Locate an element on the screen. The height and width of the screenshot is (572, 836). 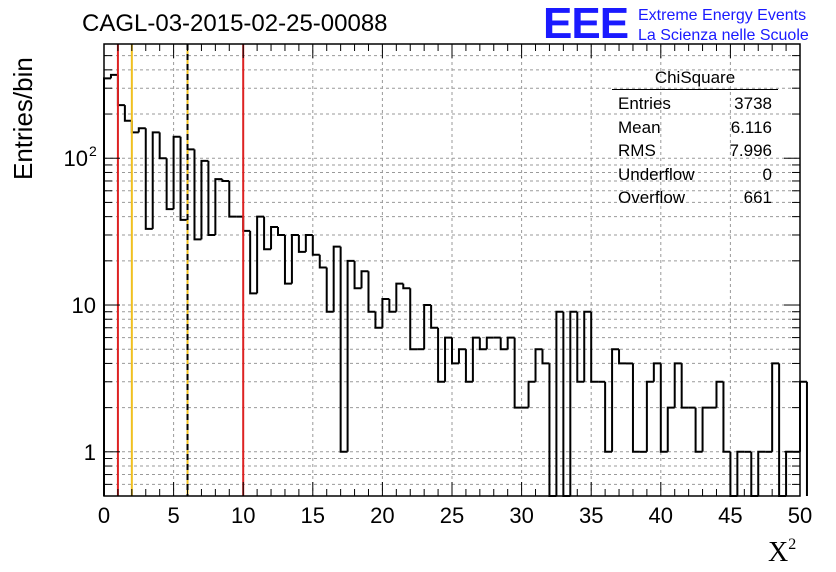
x-tick-label: 20 is located at coordinates (382, 515).